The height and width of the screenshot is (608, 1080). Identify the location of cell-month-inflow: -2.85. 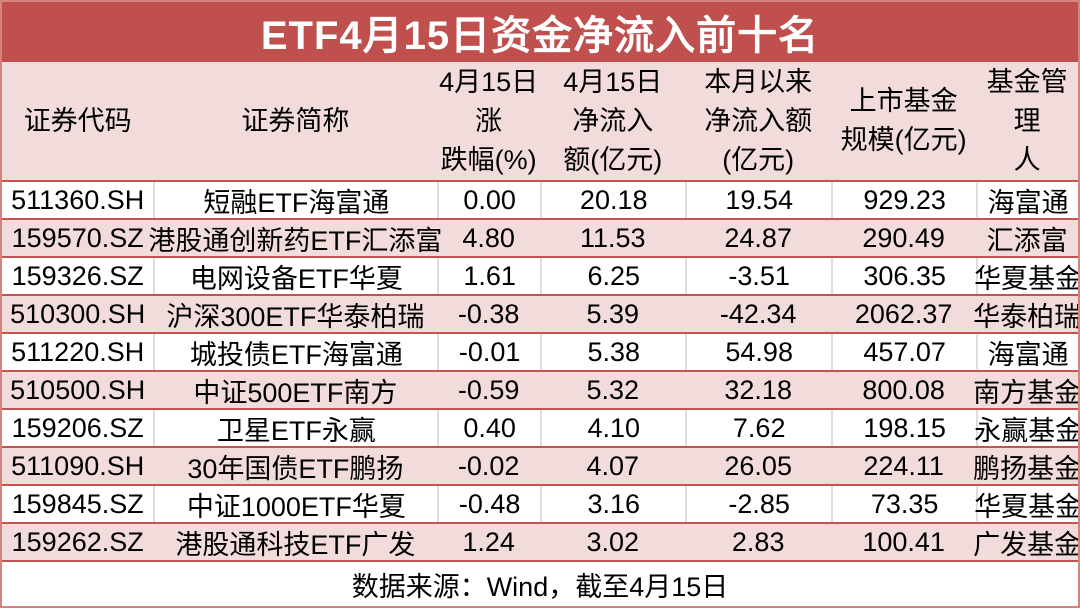
(757, 504).